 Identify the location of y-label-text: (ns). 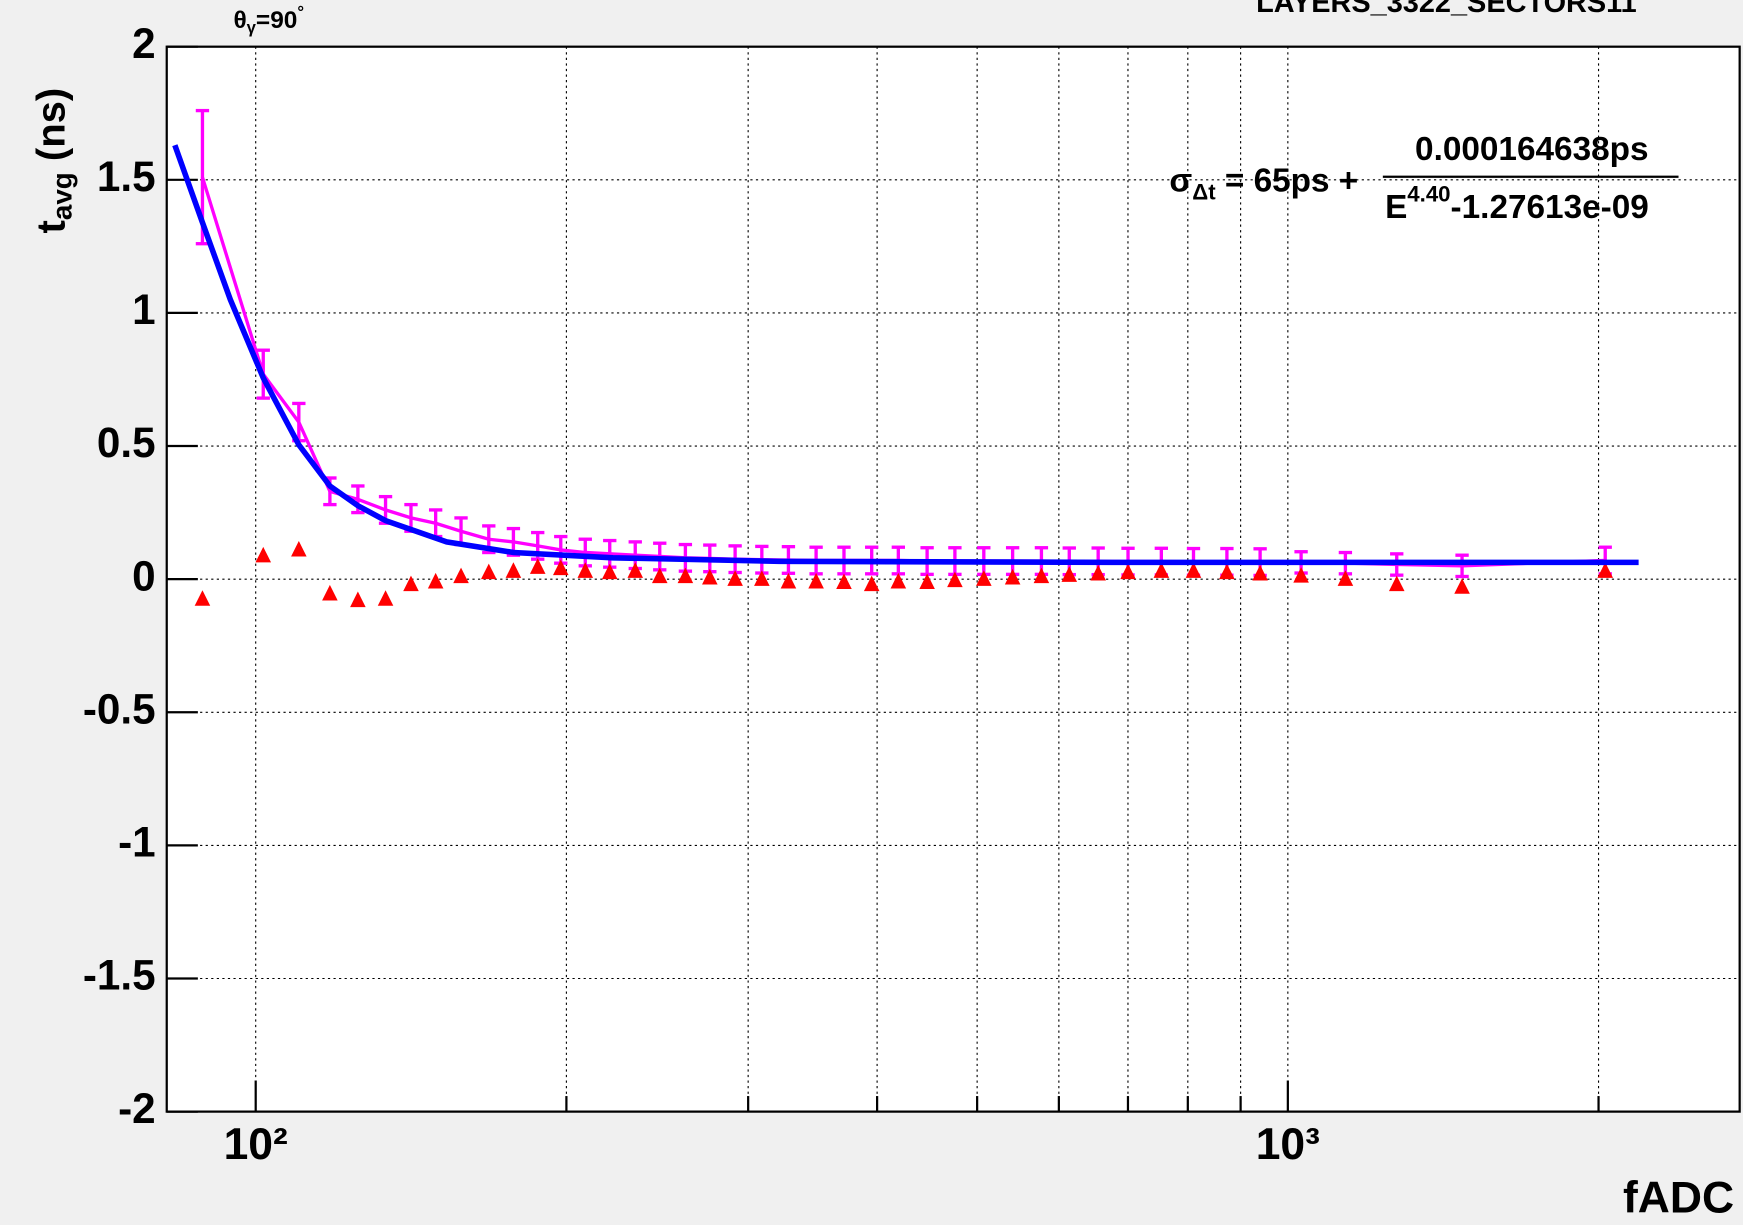
(51, 130).